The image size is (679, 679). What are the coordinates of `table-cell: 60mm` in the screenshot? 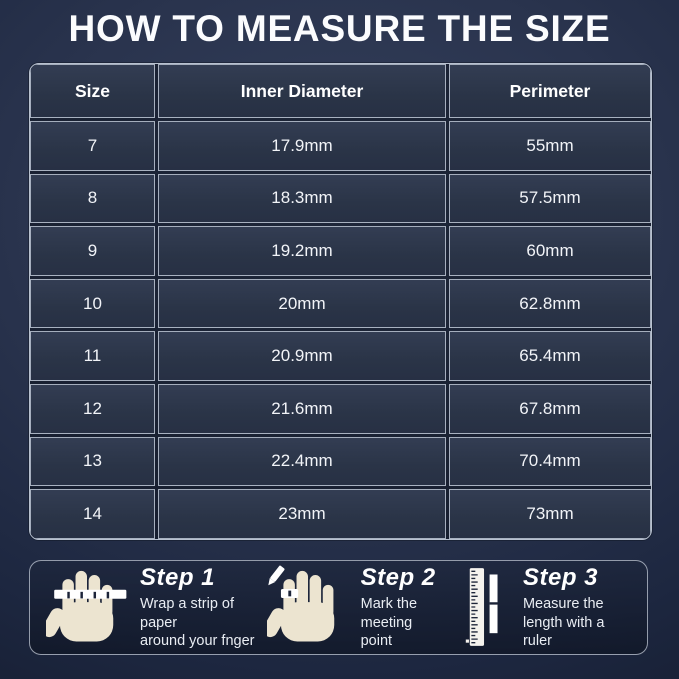 It's located at (550, 251).